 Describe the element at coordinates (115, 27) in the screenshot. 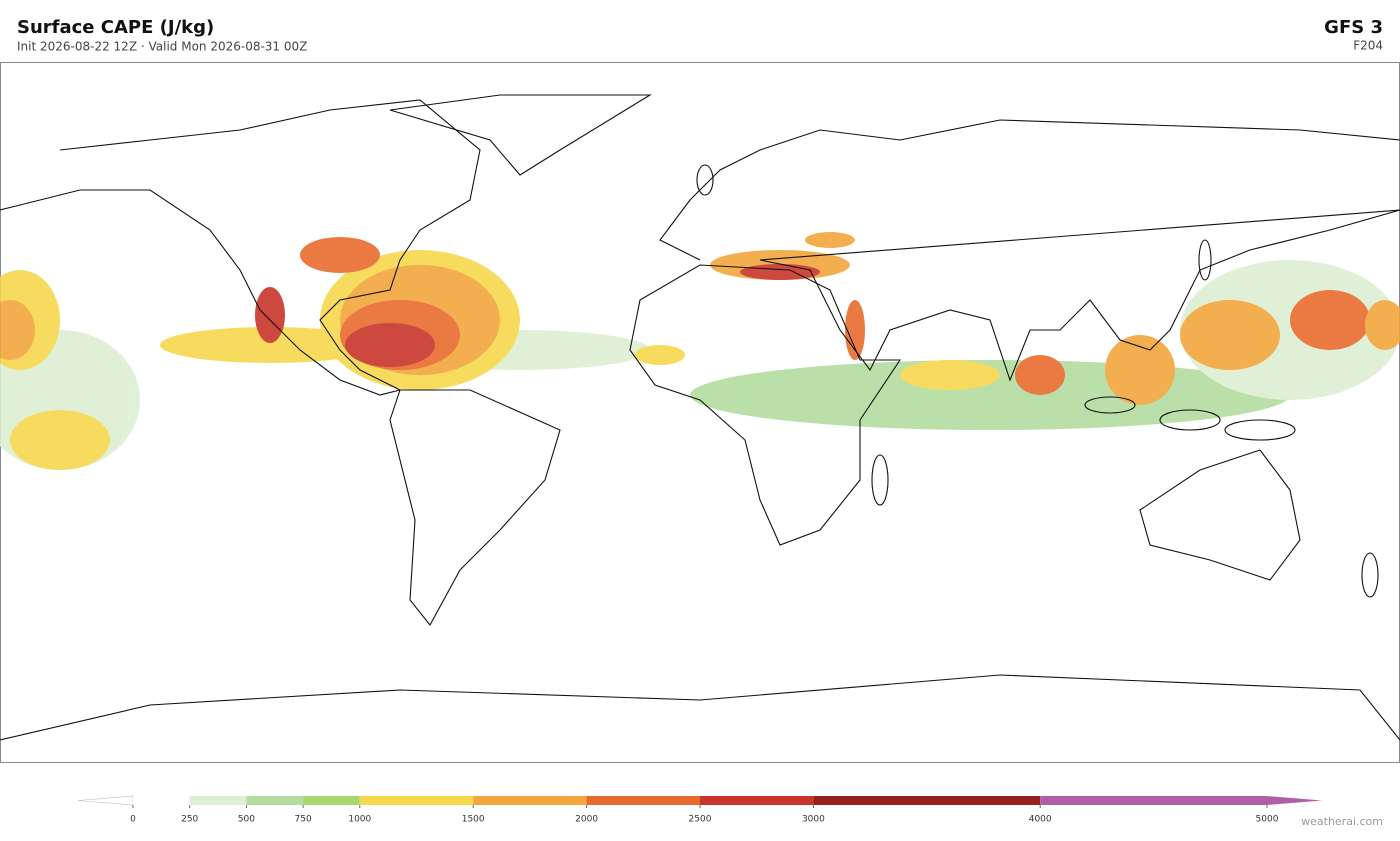

I see `title: Surface CAPE (J/kg)` at that location.